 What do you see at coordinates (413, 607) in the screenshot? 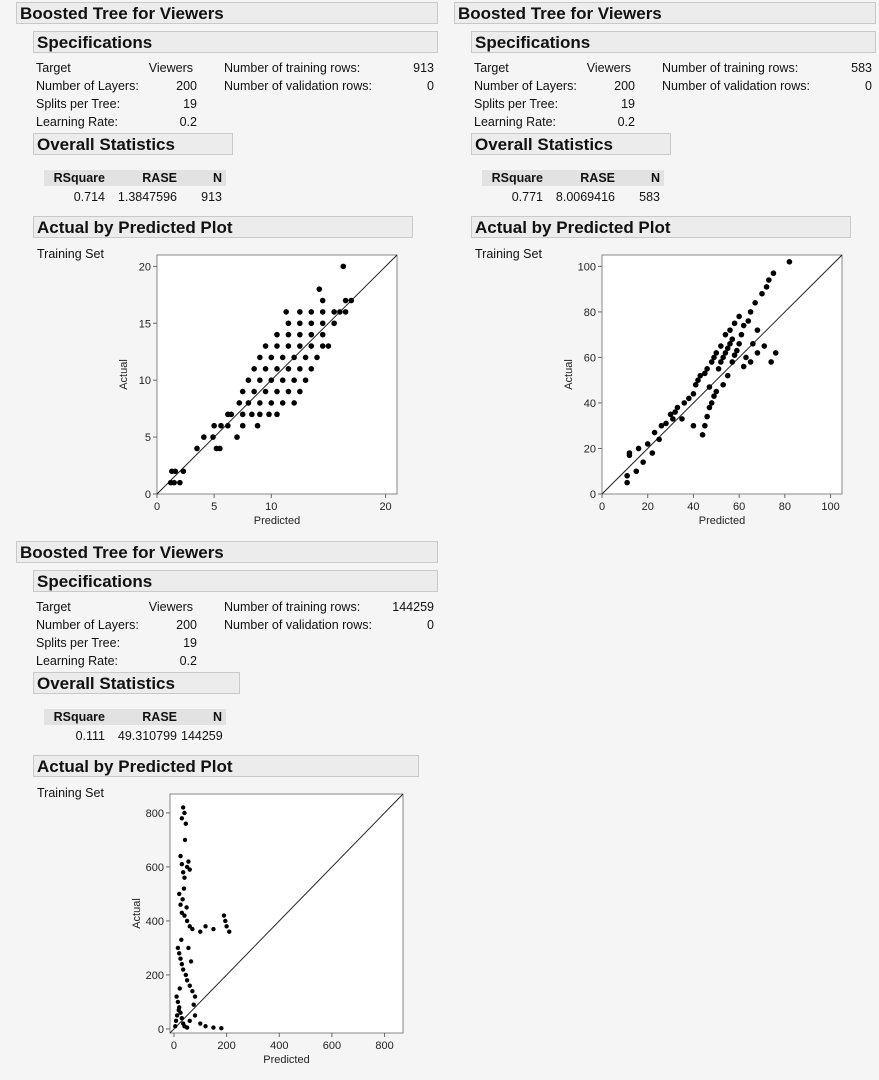
I see `training-rows-value: 144259` at bounding box center [413, 607].